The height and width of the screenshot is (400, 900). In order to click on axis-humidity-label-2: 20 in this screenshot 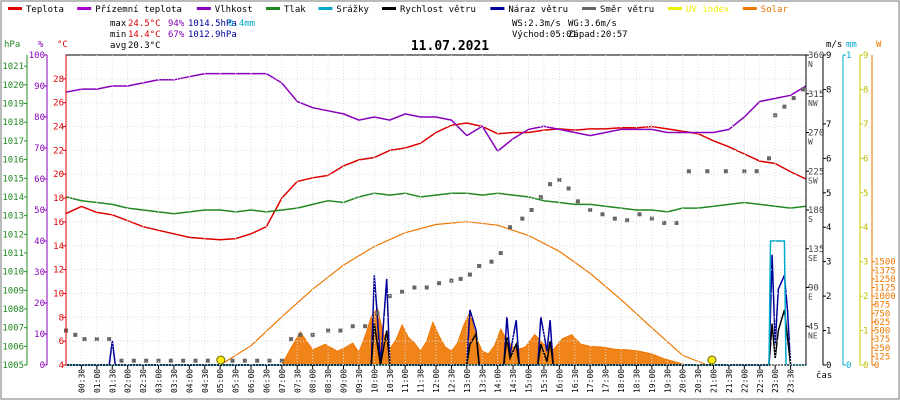, I will do `click(39, 304)`.